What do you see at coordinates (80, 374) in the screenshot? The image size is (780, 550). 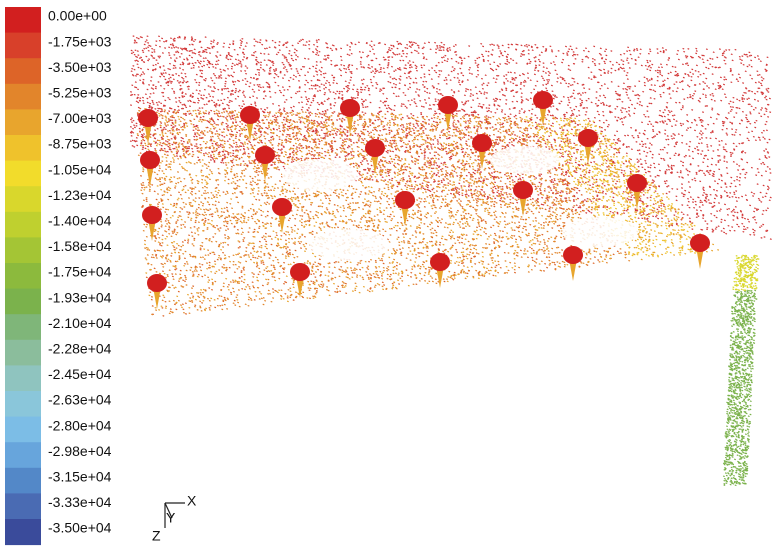 I see `legend-label: -2.45e+04` at bounding box center [80, 374].